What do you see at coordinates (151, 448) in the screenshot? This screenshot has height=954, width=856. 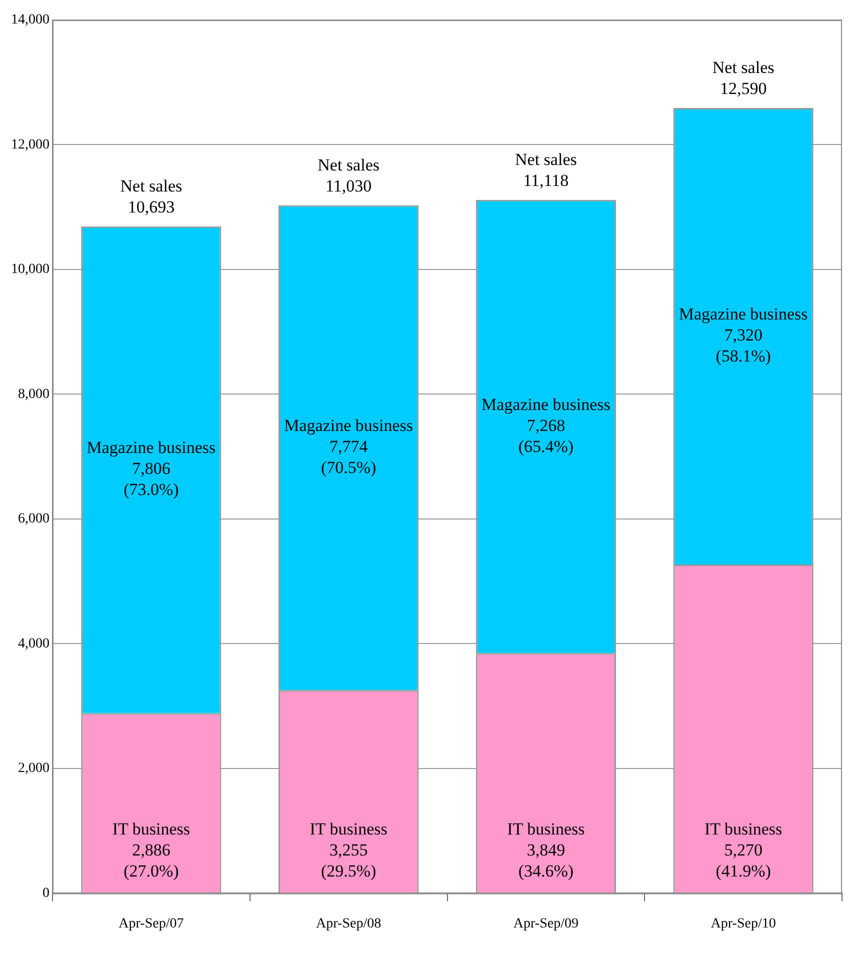 I see `series-label: Magazine business` at bounding box center [151, 448].